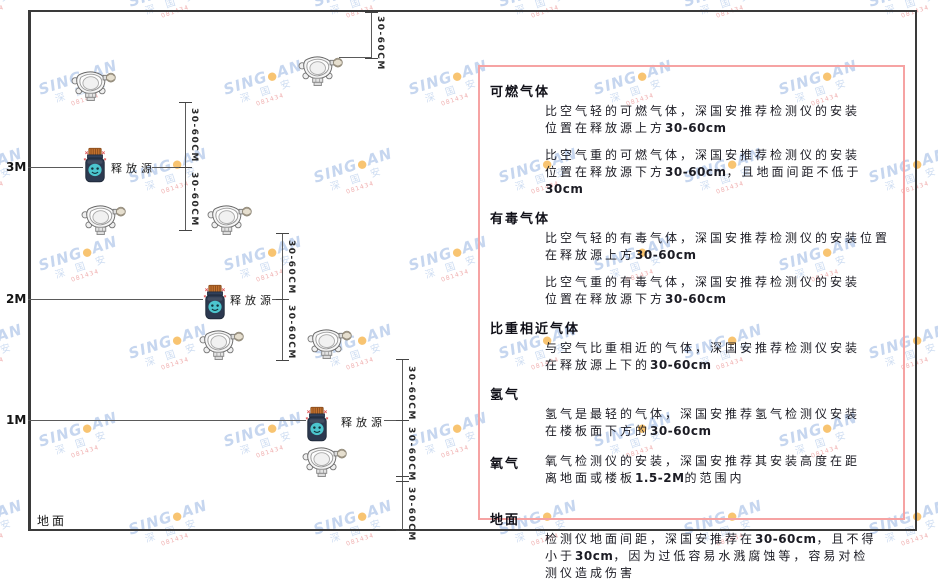 The height and width of the screenshot is (582, 938). Describe the element at coordinates (719, 423) in the screenshot. I see `section-paragraph: 氢气是最轻的气体，深国安推荐氢气检测仪安装 在楼板面下方的30-60cm` at that location.